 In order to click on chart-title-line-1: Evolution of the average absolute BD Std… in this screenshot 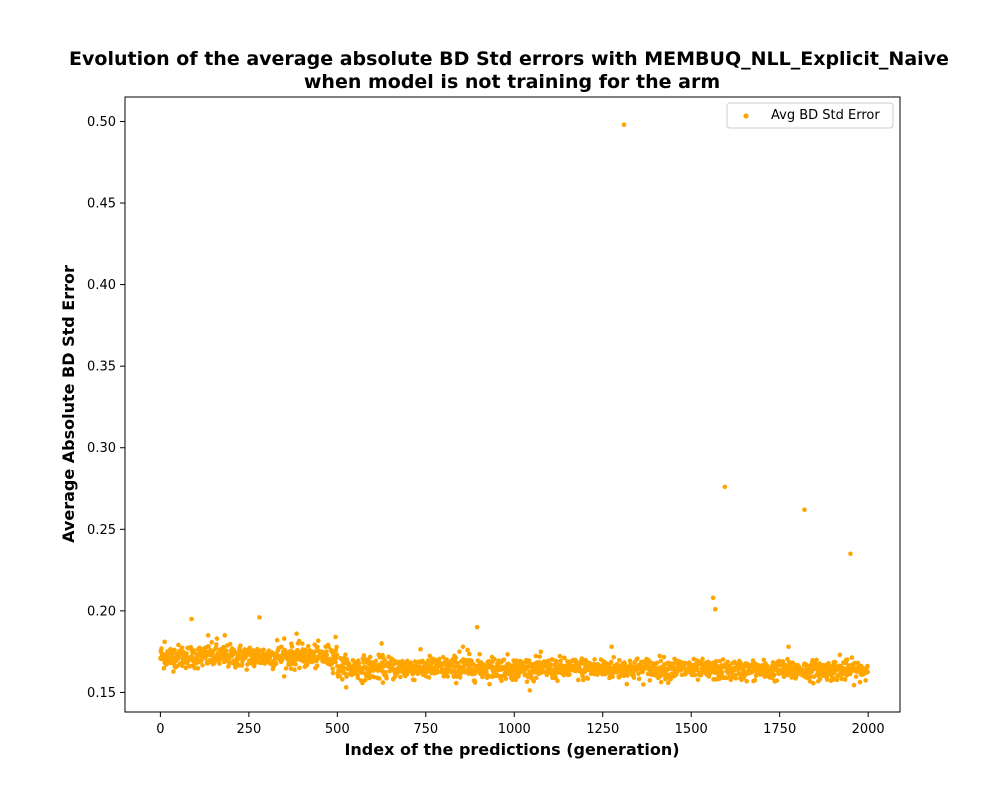, I will do `click(509, 59)`.